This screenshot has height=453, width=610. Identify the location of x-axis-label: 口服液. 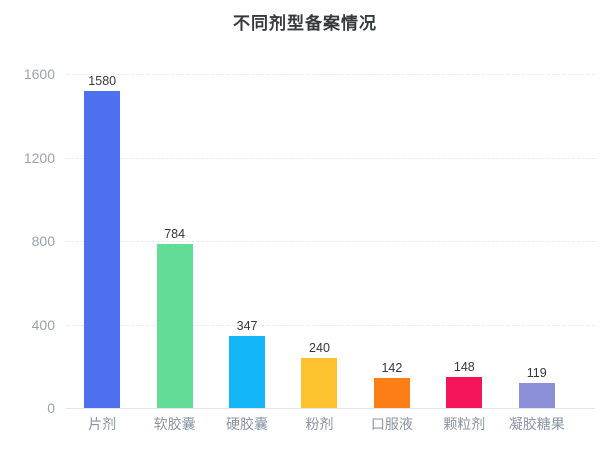
(391, 424).